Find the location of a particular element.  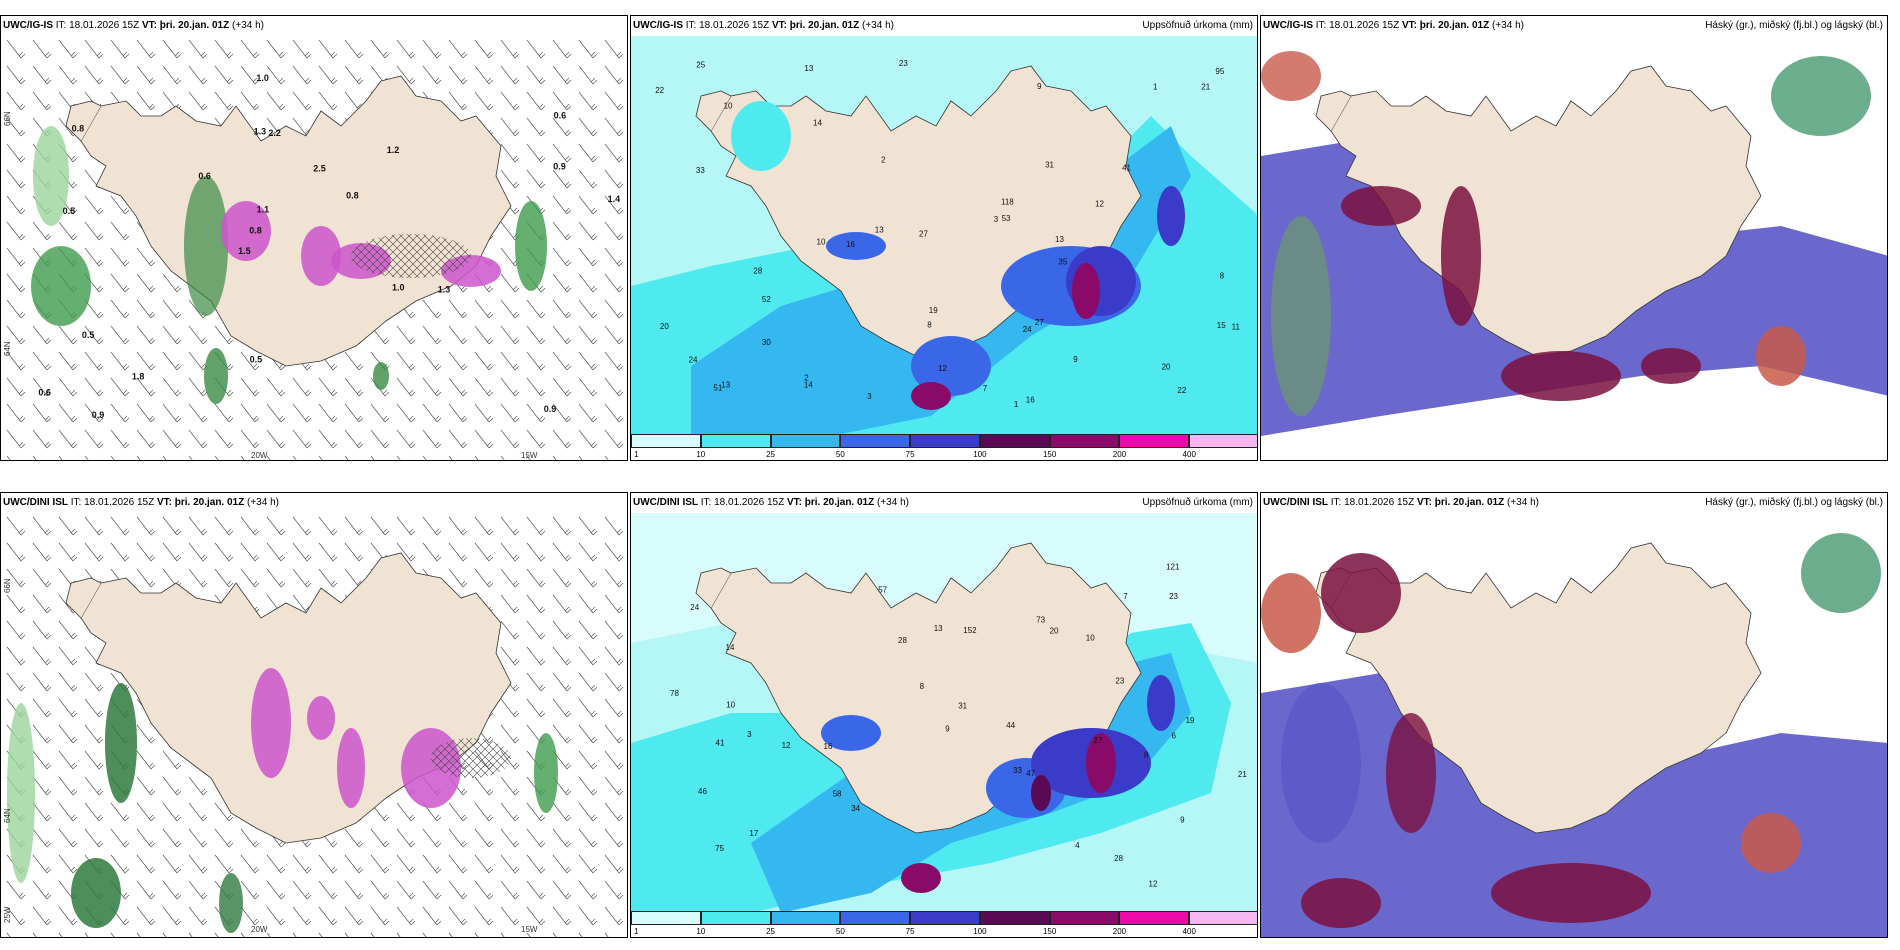

map-value-label: 1.2 is located at coordinates (393, 150).